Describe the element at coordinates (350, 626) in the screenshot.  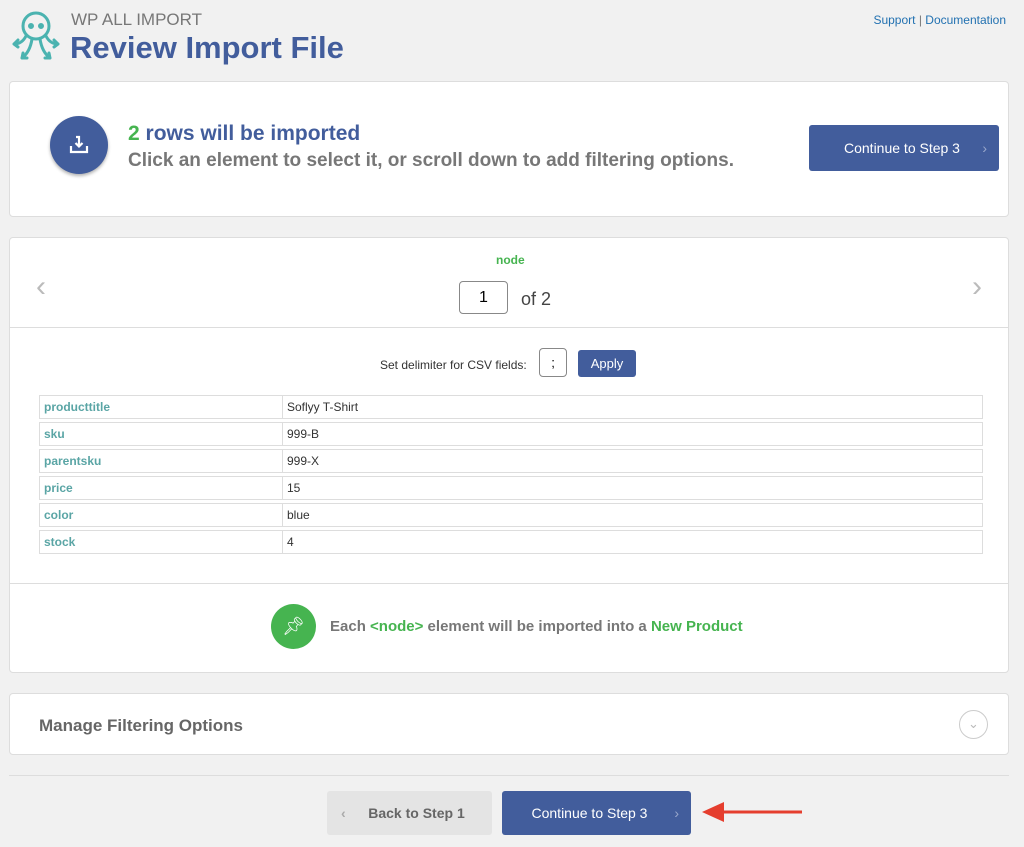
I see `info-prefix: Each` at that location.